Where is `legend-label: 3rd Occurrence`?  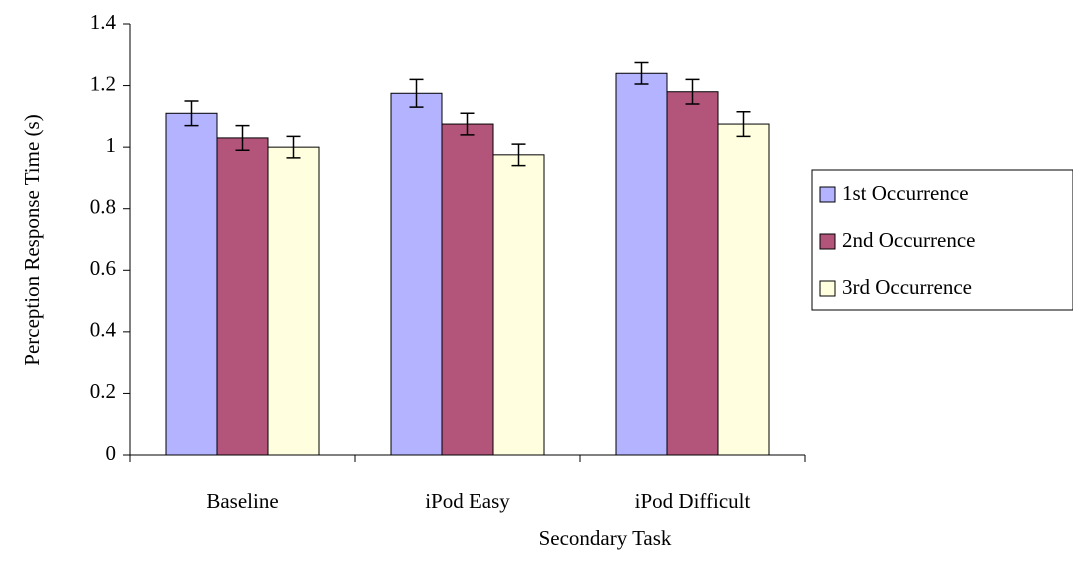 legend-label: 3rd Occurrence is located at coordinates (907, 287).